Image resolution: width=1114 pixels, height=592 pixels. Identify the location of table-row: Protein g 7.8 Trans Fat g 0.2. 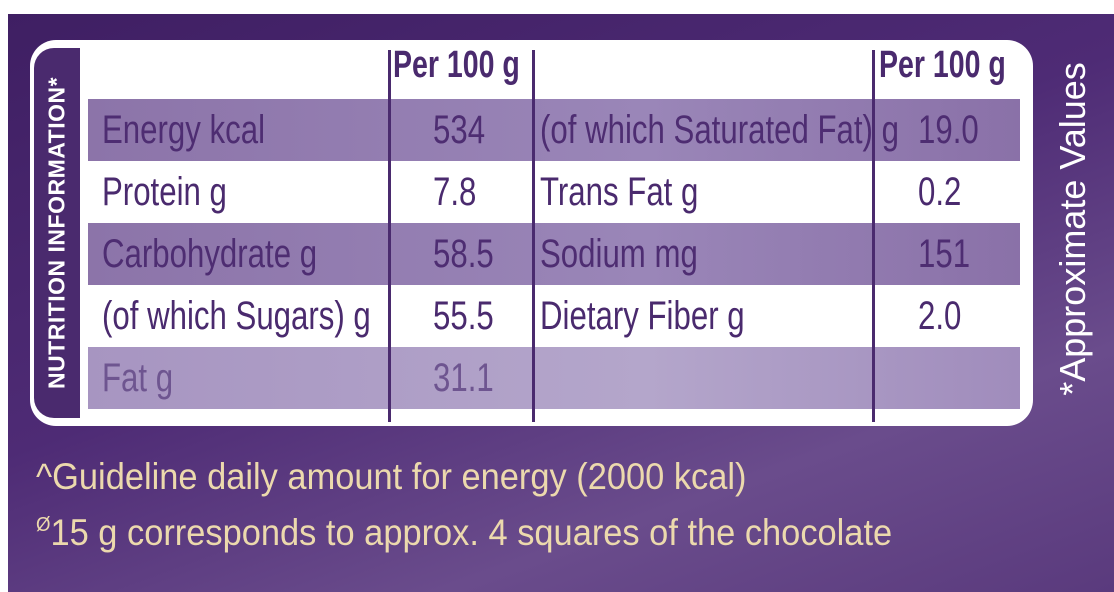
(554, 192).